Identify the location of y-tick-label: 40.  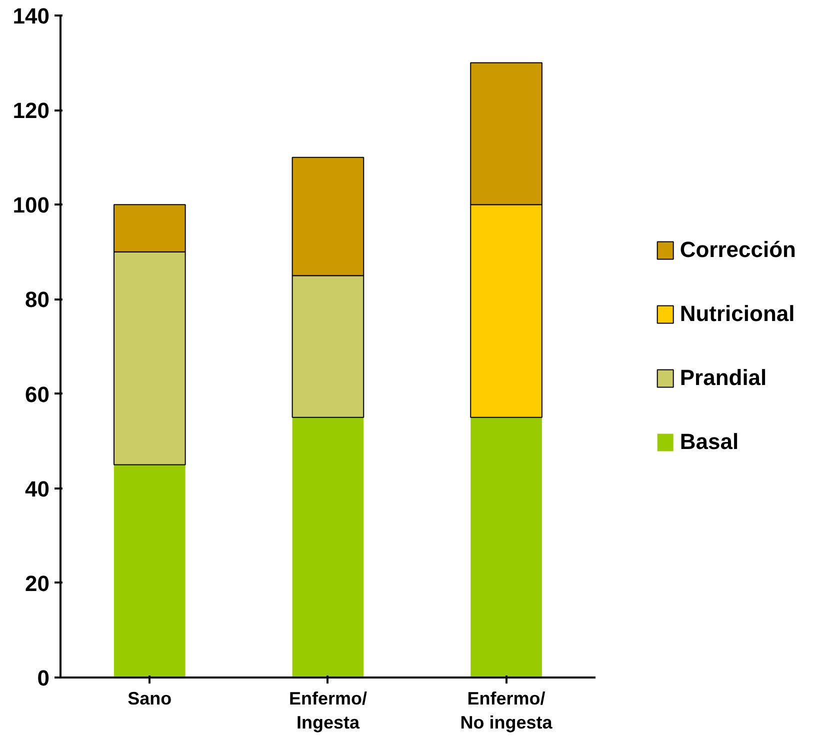
(37, 489).